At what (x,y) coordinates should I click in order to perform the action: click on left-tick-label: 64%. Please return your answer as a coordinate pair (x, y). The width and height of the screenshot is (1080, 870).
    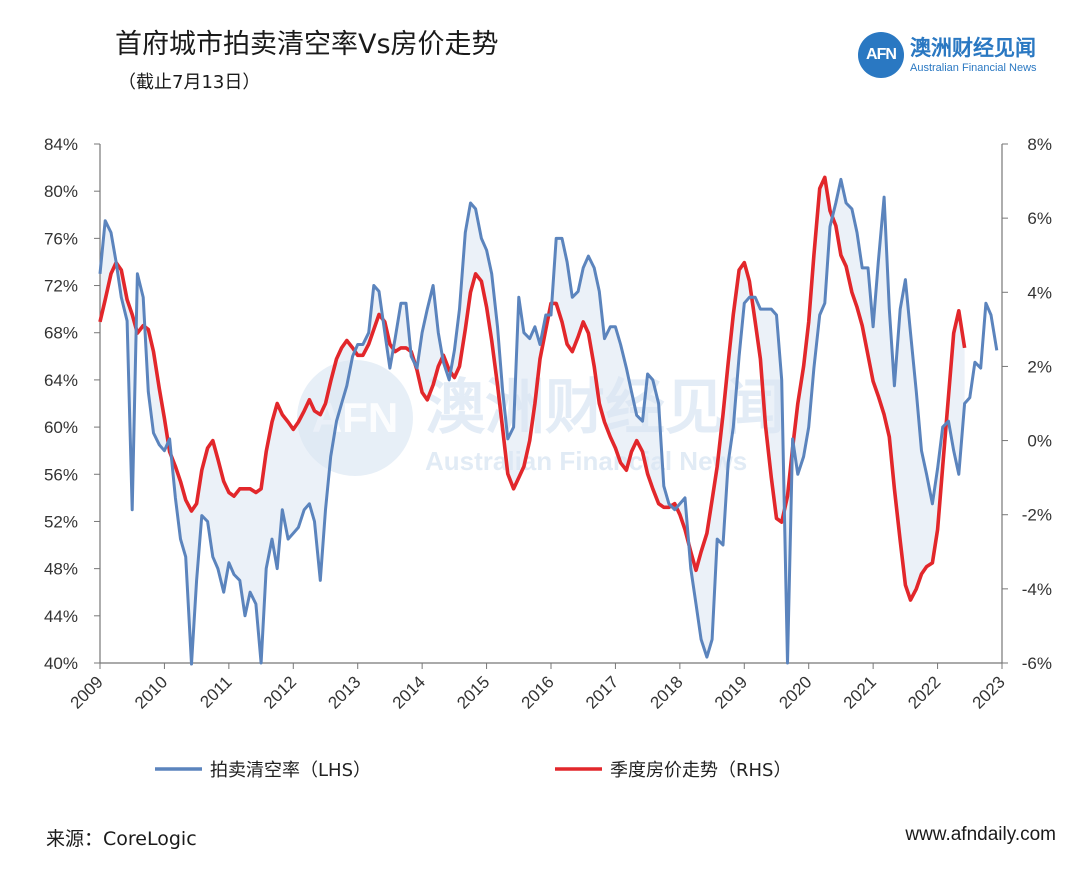
    Looking at the image, I should click on (61, 380).